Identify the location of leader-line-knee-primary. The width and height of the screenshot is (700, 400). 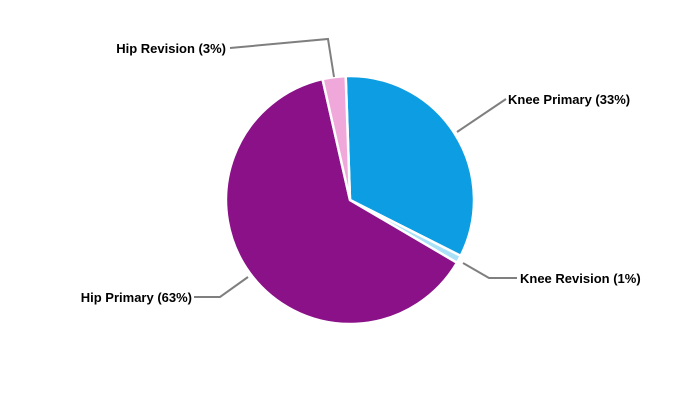
(481, 115).